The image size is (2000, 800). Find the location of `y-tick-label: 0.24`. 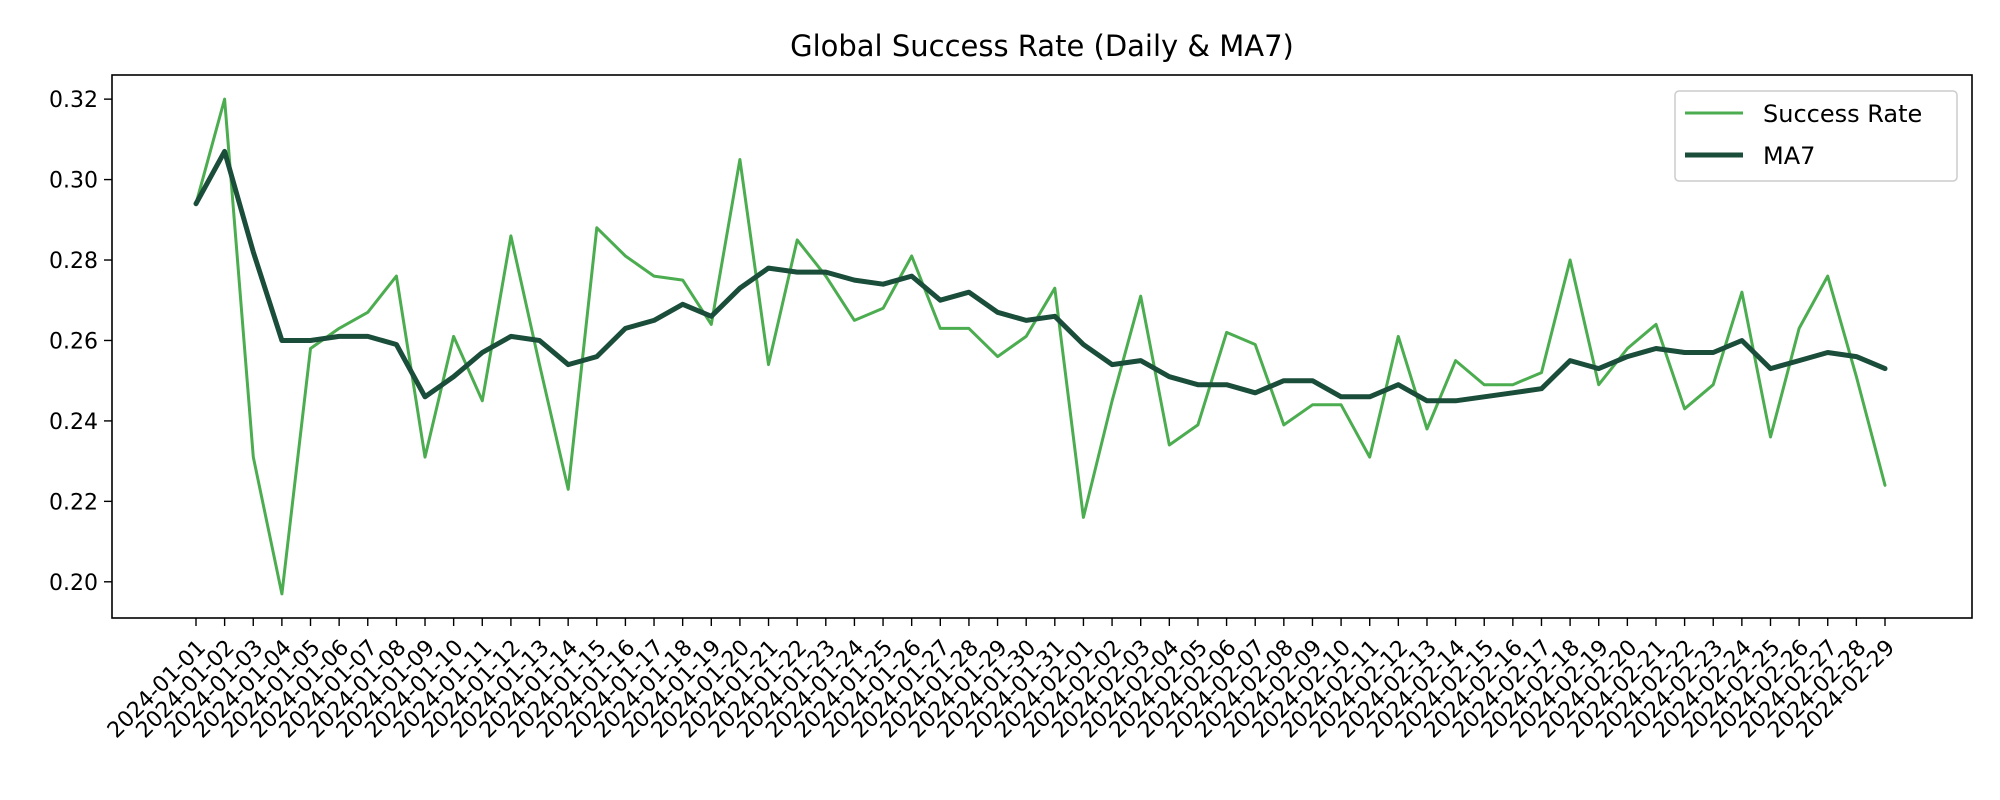

y-tick-label: 0.24 is located at coordinates (73, 422).